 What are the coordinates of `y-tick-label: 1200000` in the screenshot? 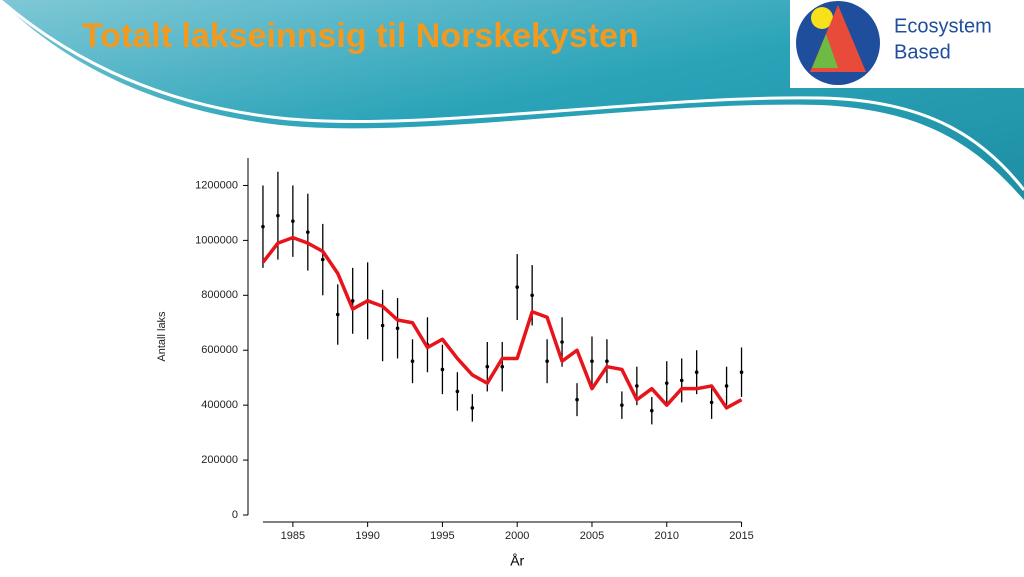 It's located at (216, 185).